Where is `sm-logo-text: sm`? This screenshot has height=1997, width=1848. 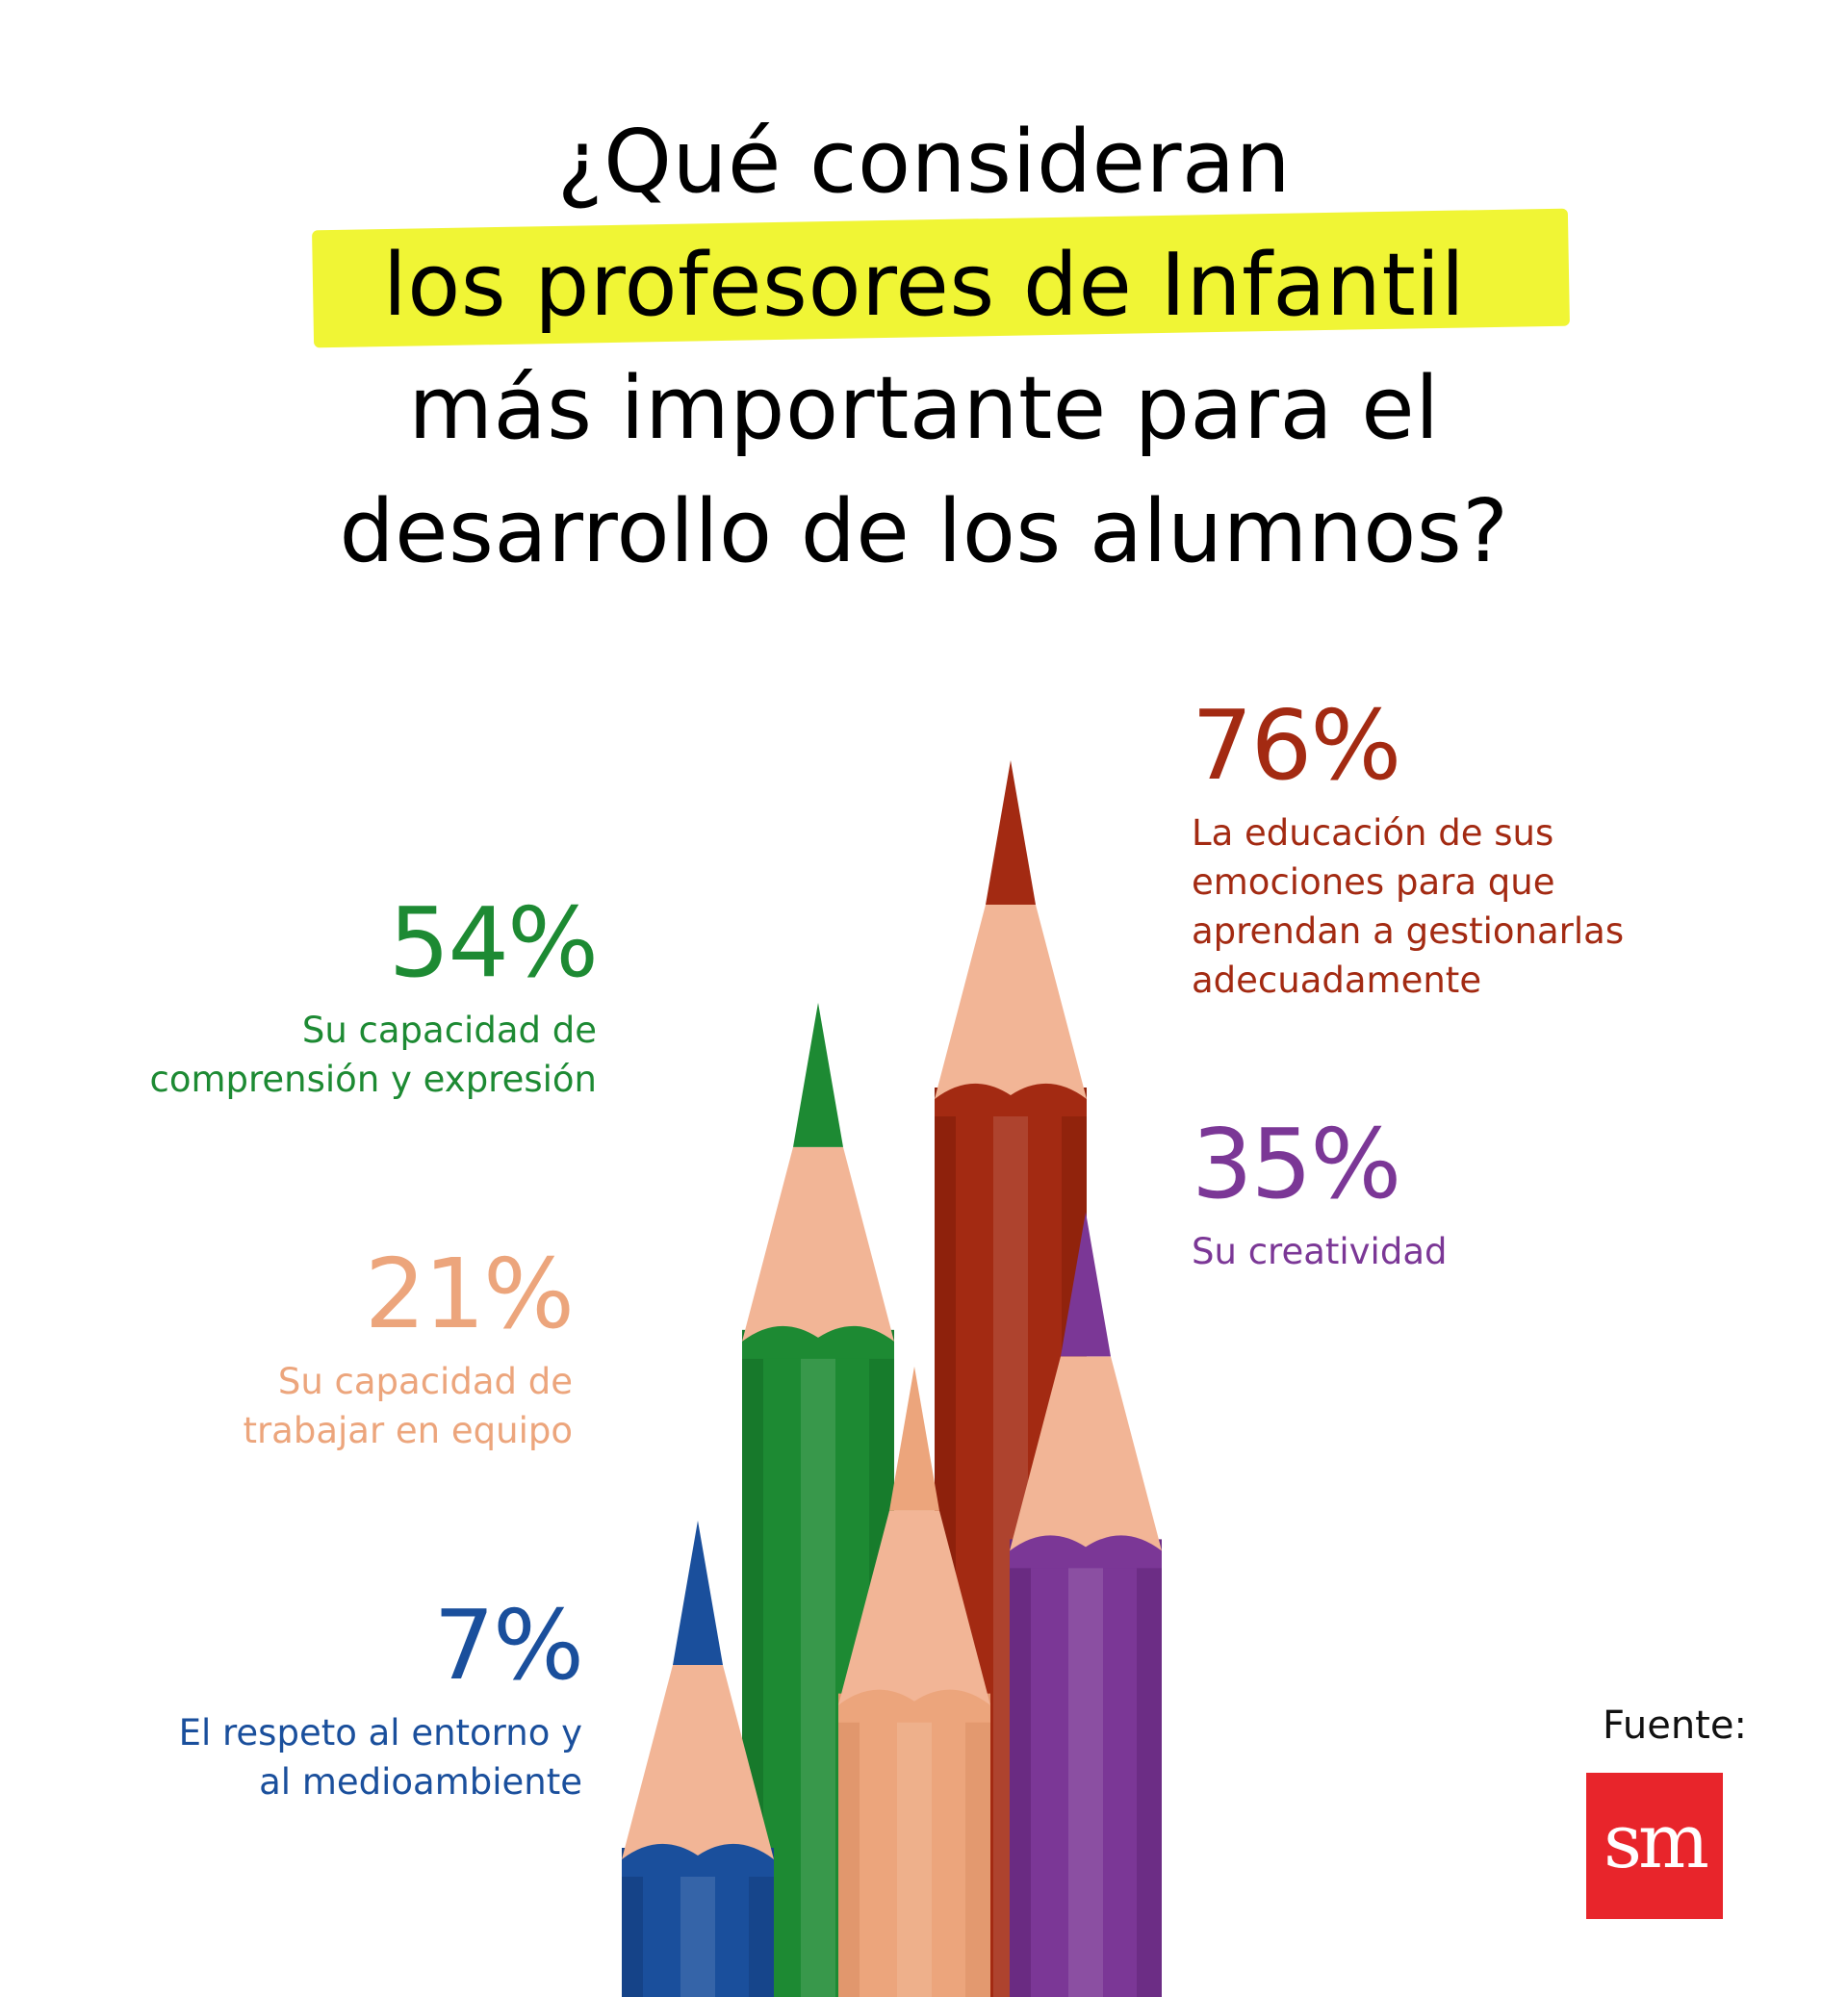 sm-logo-text: sm is located at coordinates (1656, 1842).